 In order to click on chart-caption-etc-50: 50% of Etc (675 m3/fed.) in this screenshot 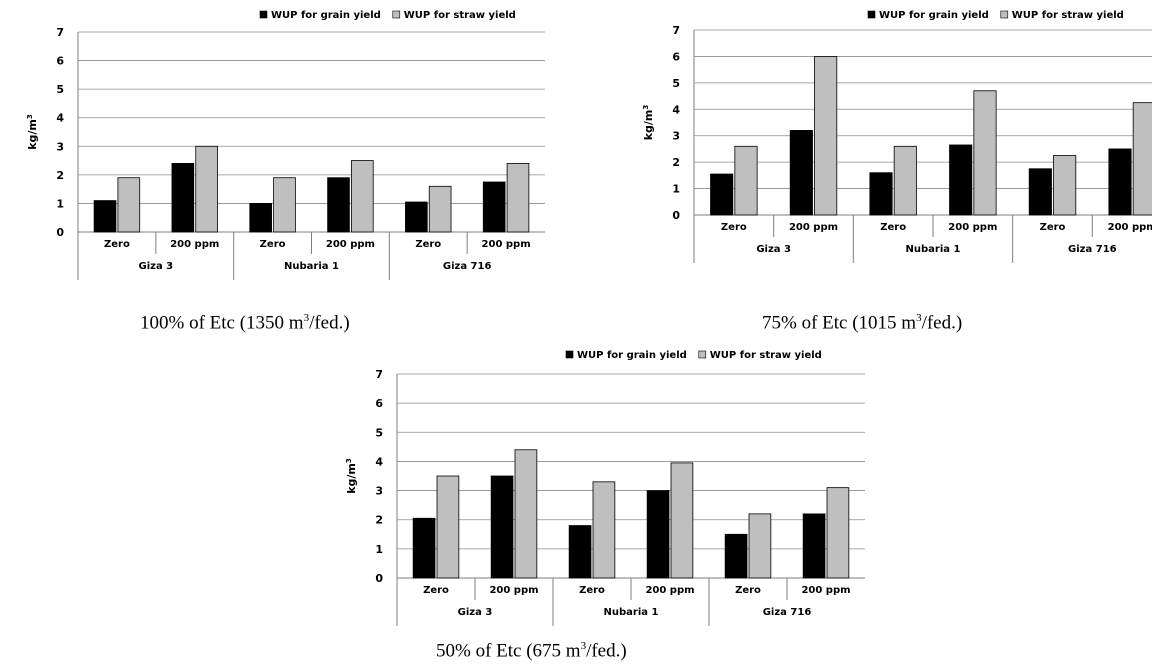, I will do `click(531, 651)`.